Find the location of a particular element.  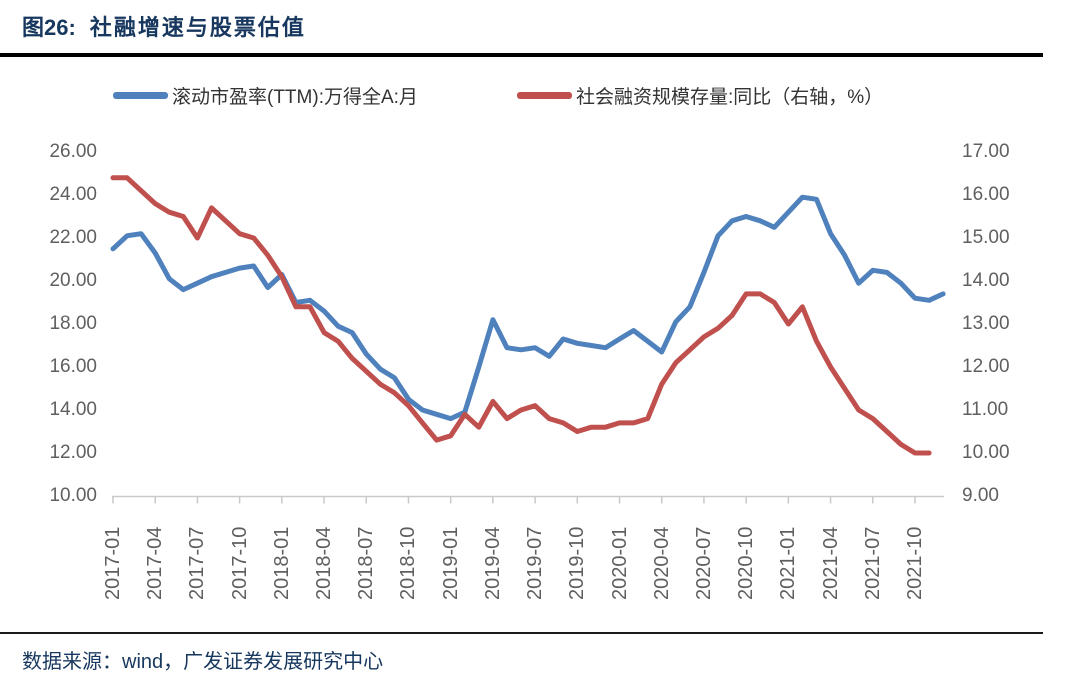

legend-swatch-tsf-line is located at coordinates (544, 95).